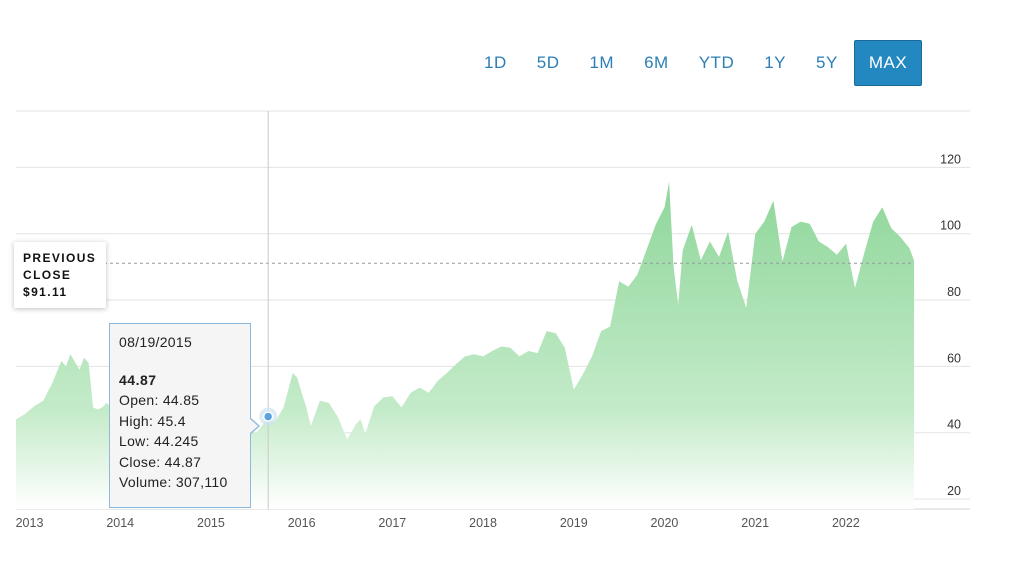 The height and width of the screenshot is (566, 1024). Describe the element at coordinates (888, 63) in the screenshot. I see `range-button-max: MAX` at that location.